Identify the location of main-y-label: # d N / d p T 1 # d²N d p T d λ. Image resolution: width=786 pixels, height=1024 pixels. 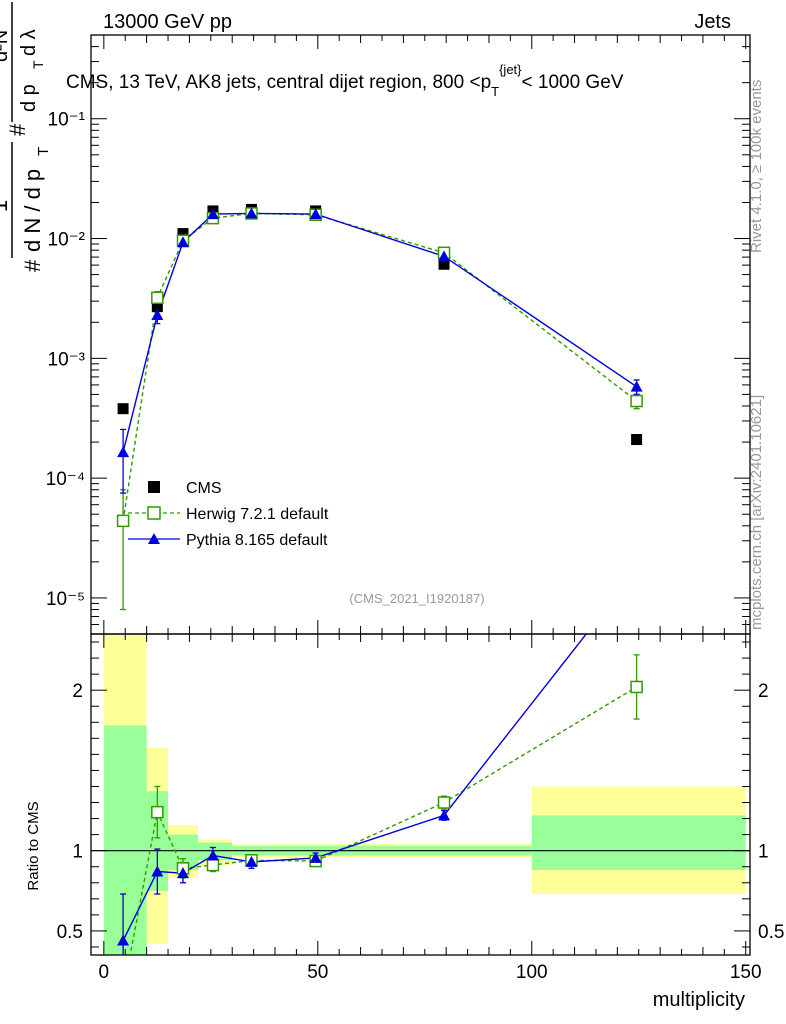
(26, 137).